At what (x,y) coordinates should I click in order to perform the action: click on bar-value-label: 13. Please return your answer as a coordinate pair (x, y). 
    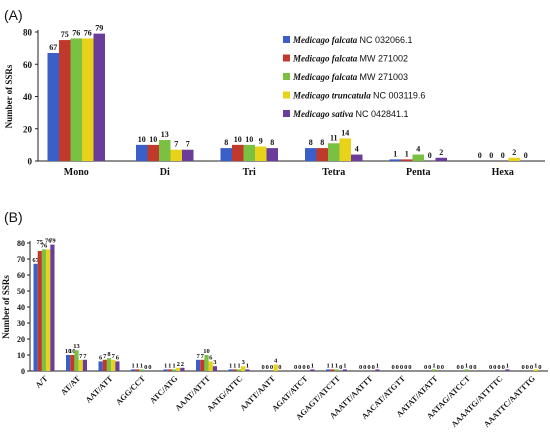
    Looking at the image, I should click on (165, 134).